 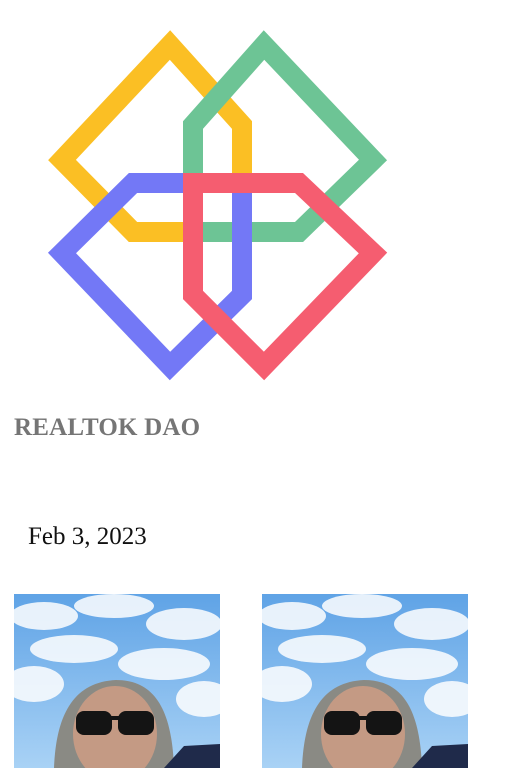 I want to click on logo-yellow-shape, so click(x=150, y=136).